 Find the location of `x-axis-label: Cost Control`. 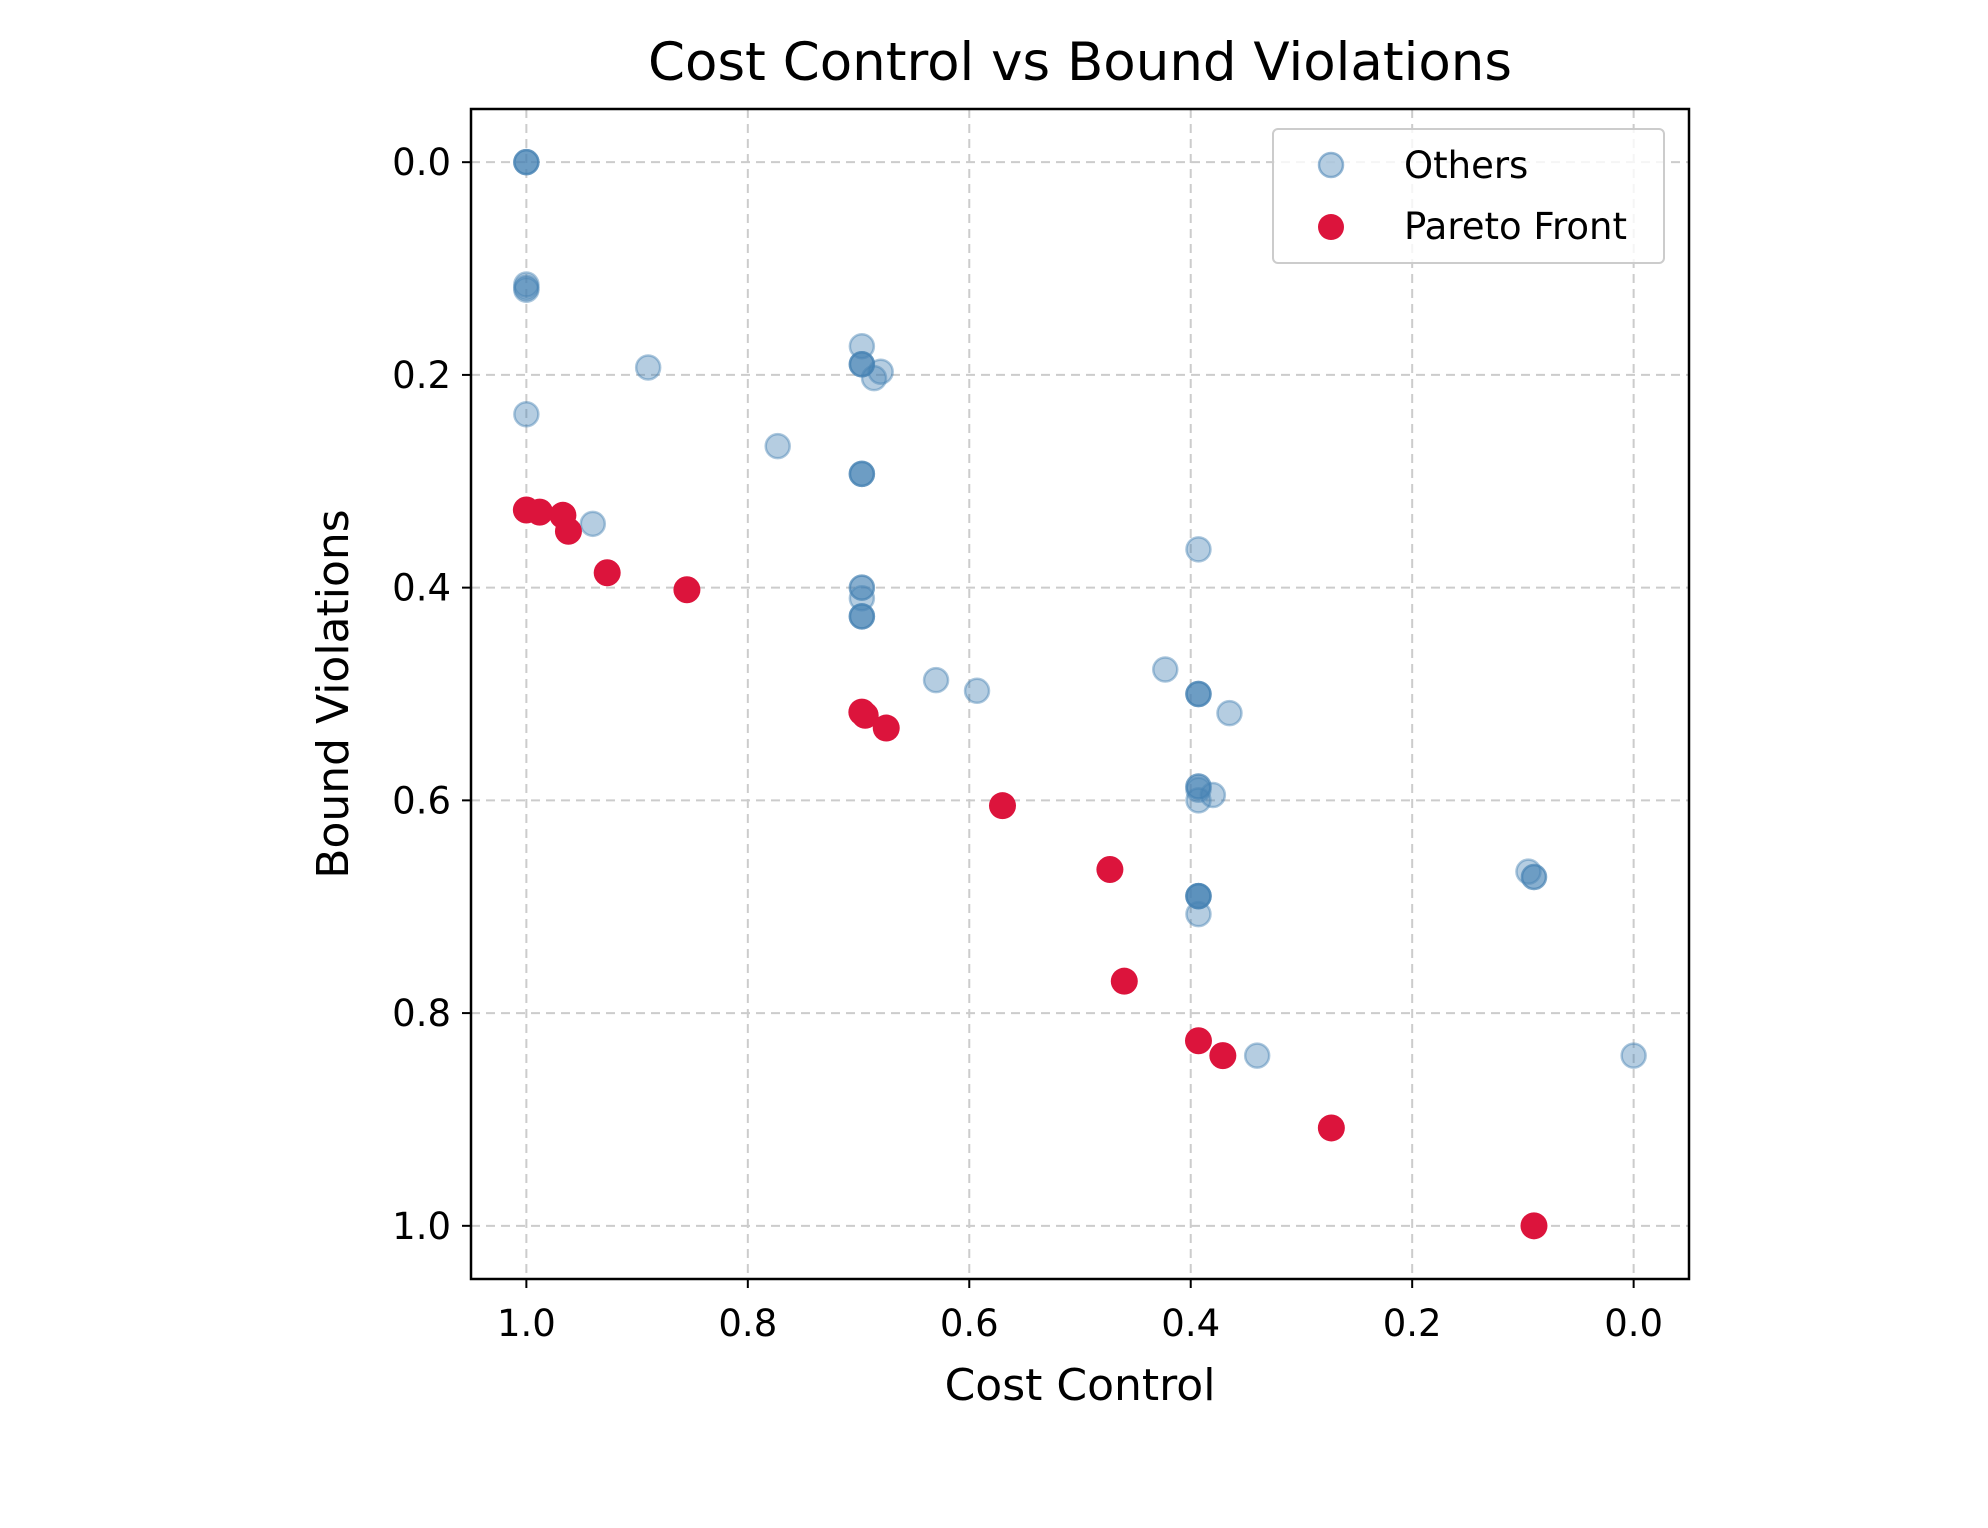

x-axis-label: Cost Control is located at coordinates (1080, 1385).